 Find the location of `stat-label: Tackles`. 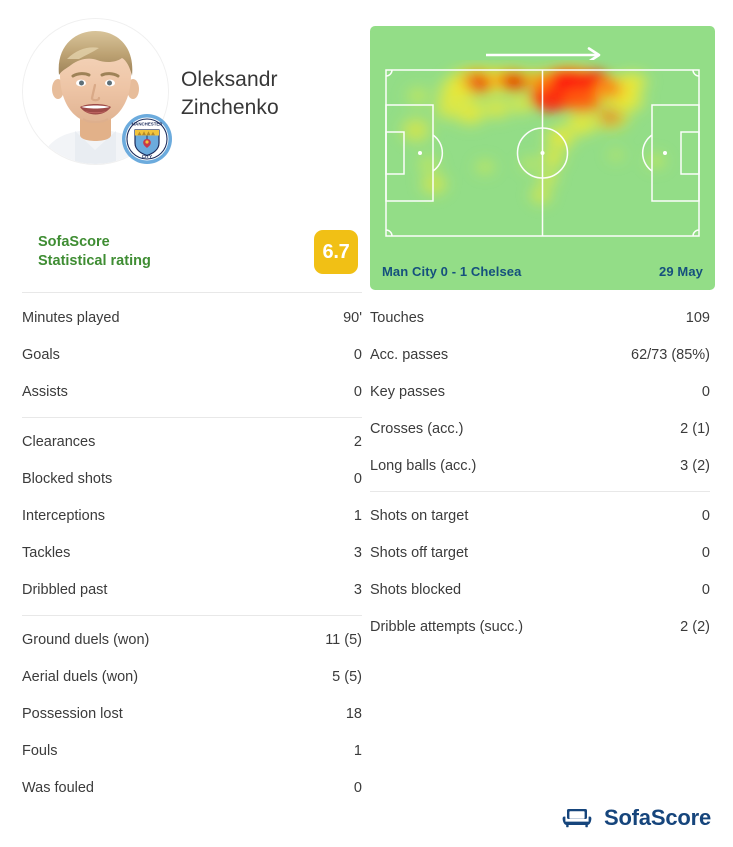

stat-label: Tackles is located at coordinates (46, 553).